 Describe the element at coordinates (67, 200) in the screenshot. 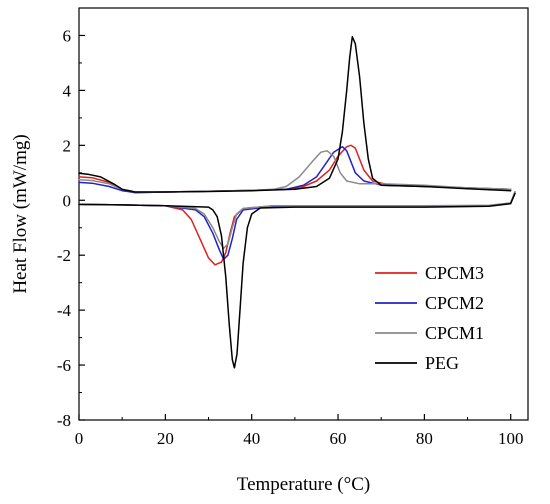

I see `y-tick-label: 0` at that location.